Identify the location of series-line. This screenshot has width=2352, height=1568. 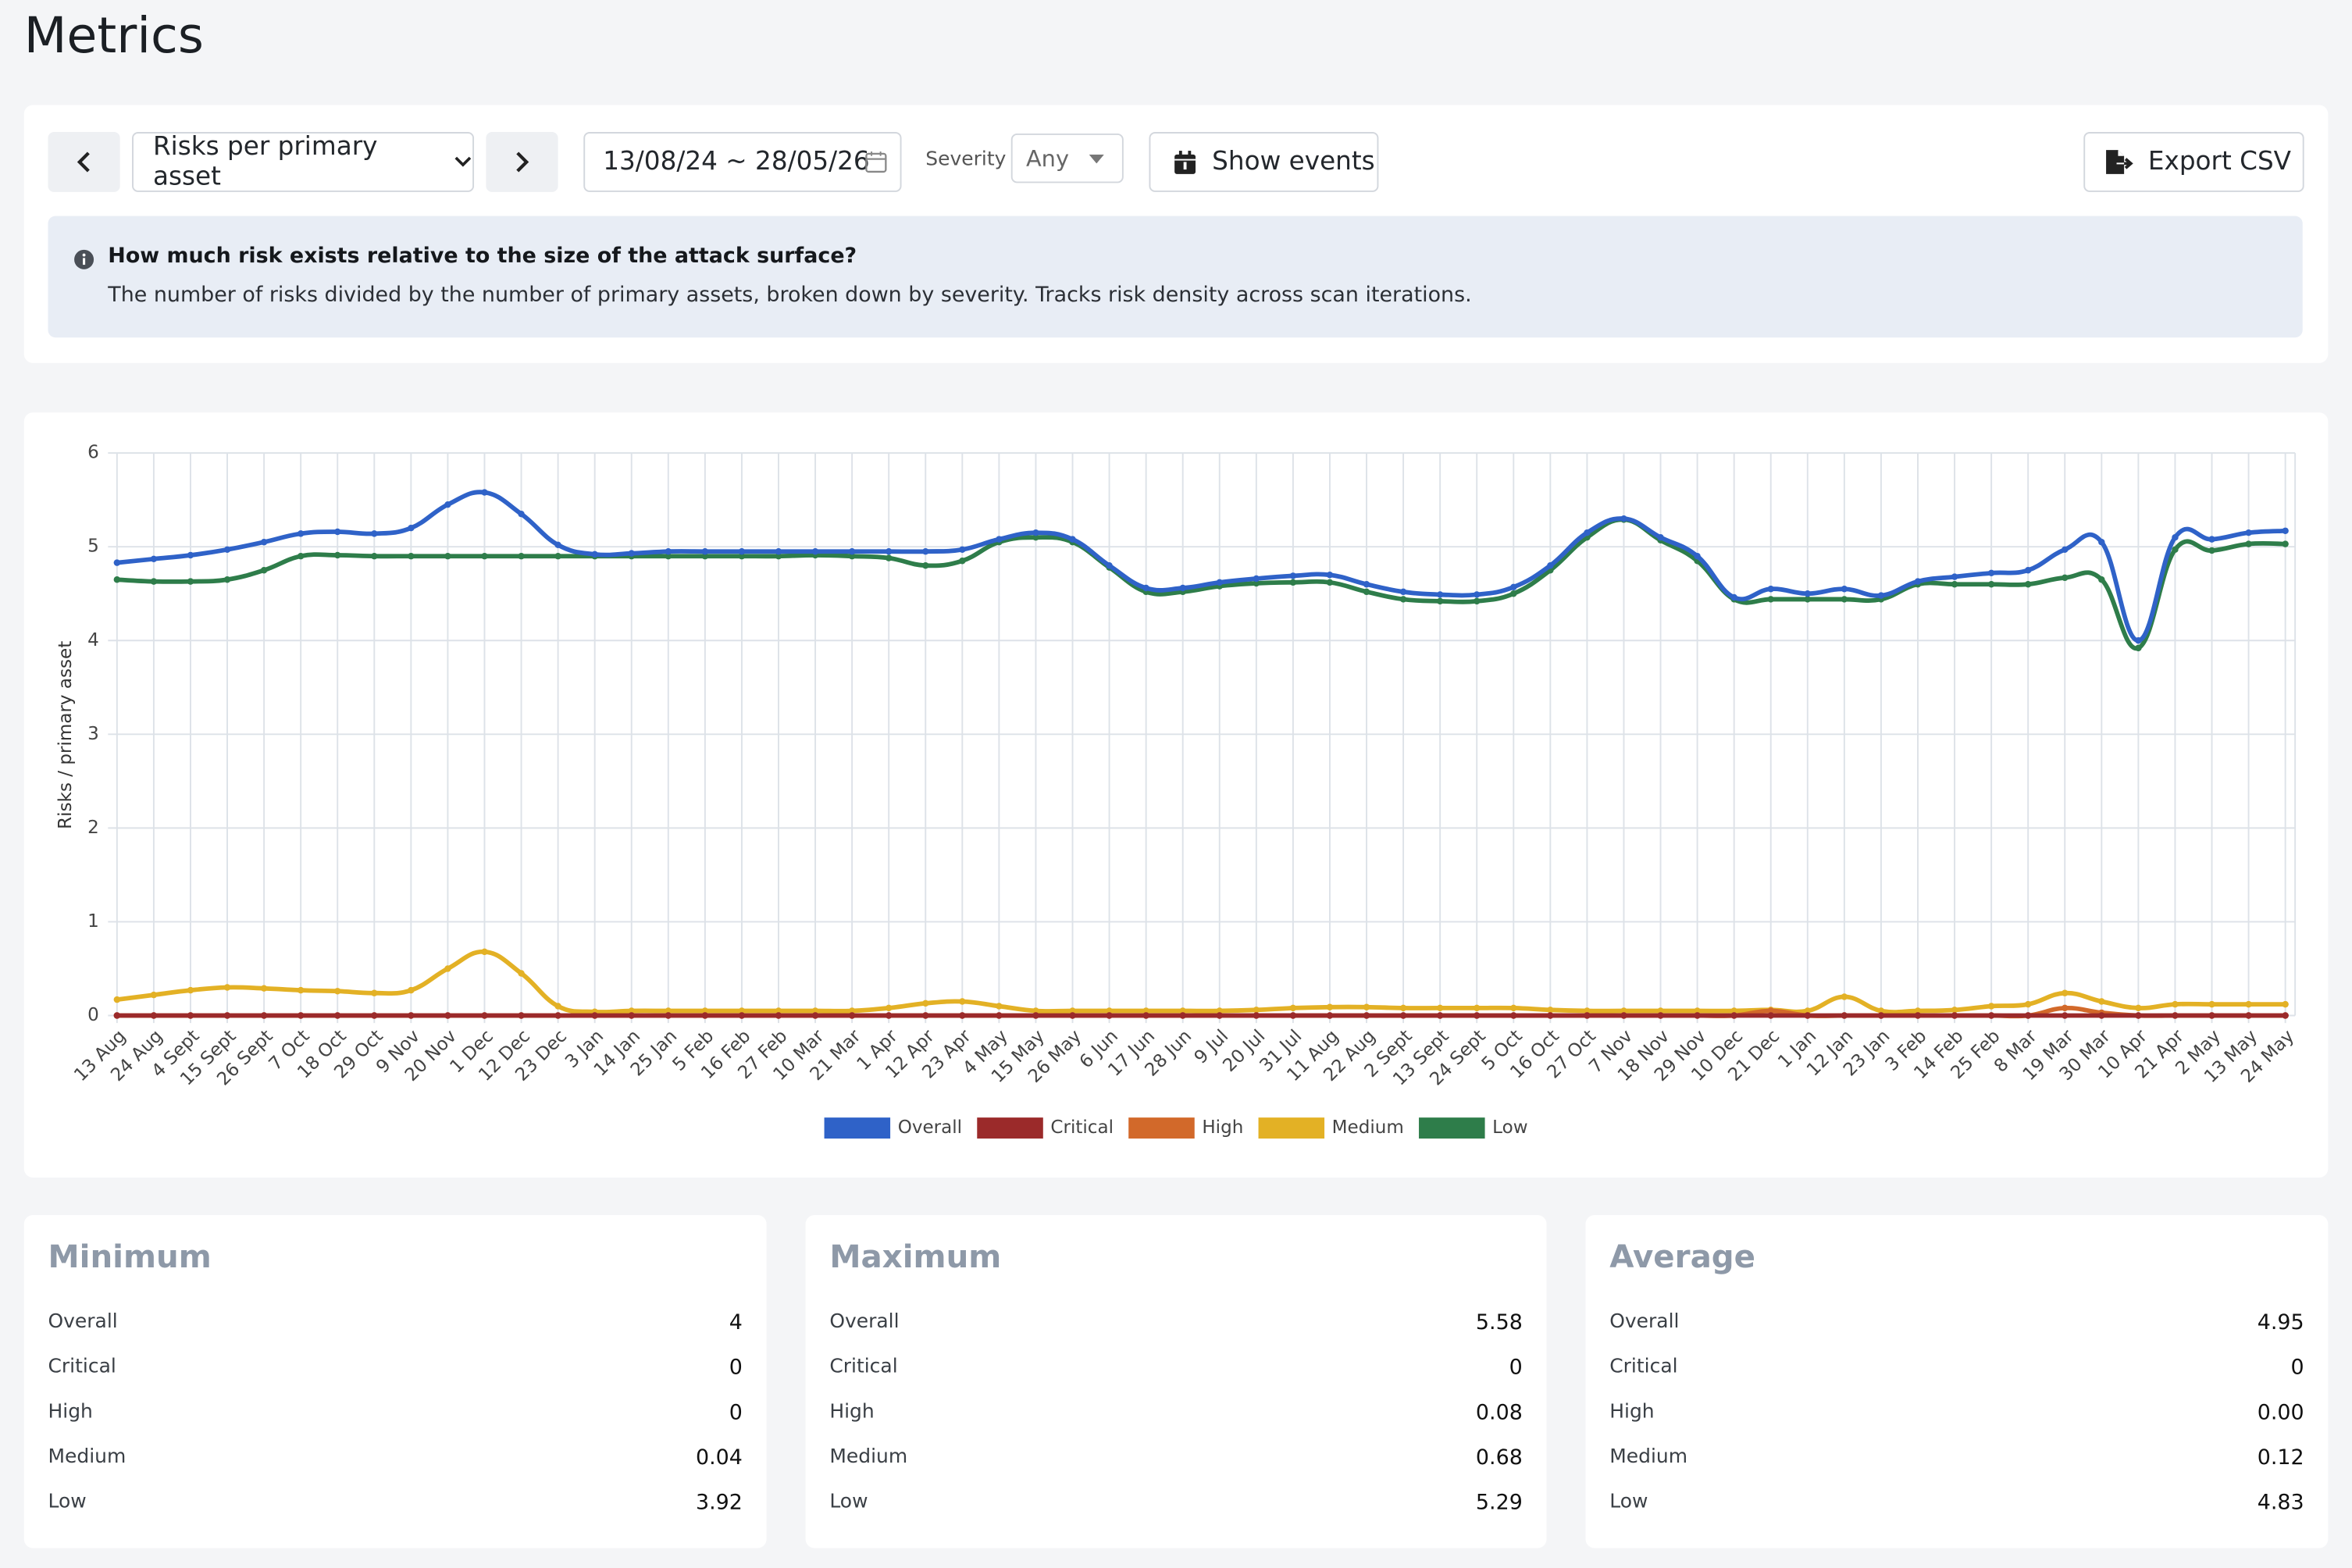
(1201, 566).